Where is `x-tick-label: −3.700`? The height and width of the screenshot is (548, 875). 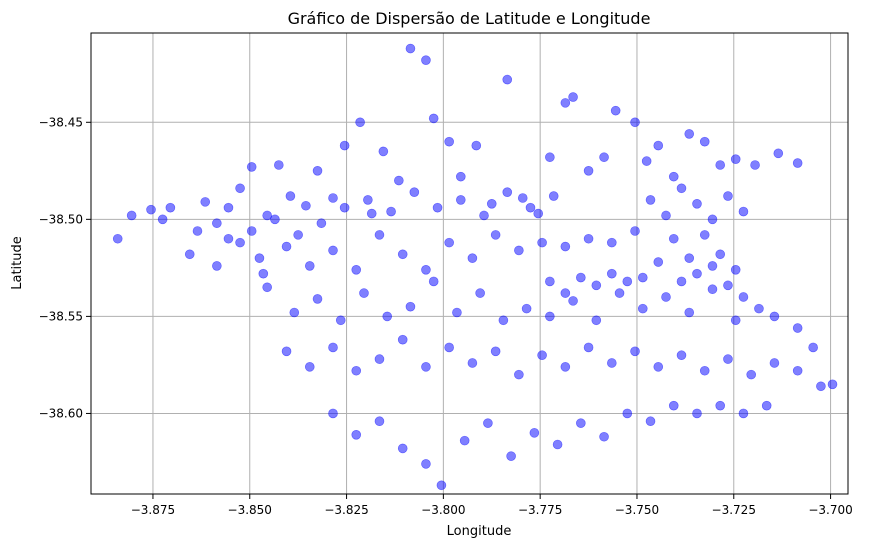 x-tick-label: −3.700 is located at coordinates (830, 510).